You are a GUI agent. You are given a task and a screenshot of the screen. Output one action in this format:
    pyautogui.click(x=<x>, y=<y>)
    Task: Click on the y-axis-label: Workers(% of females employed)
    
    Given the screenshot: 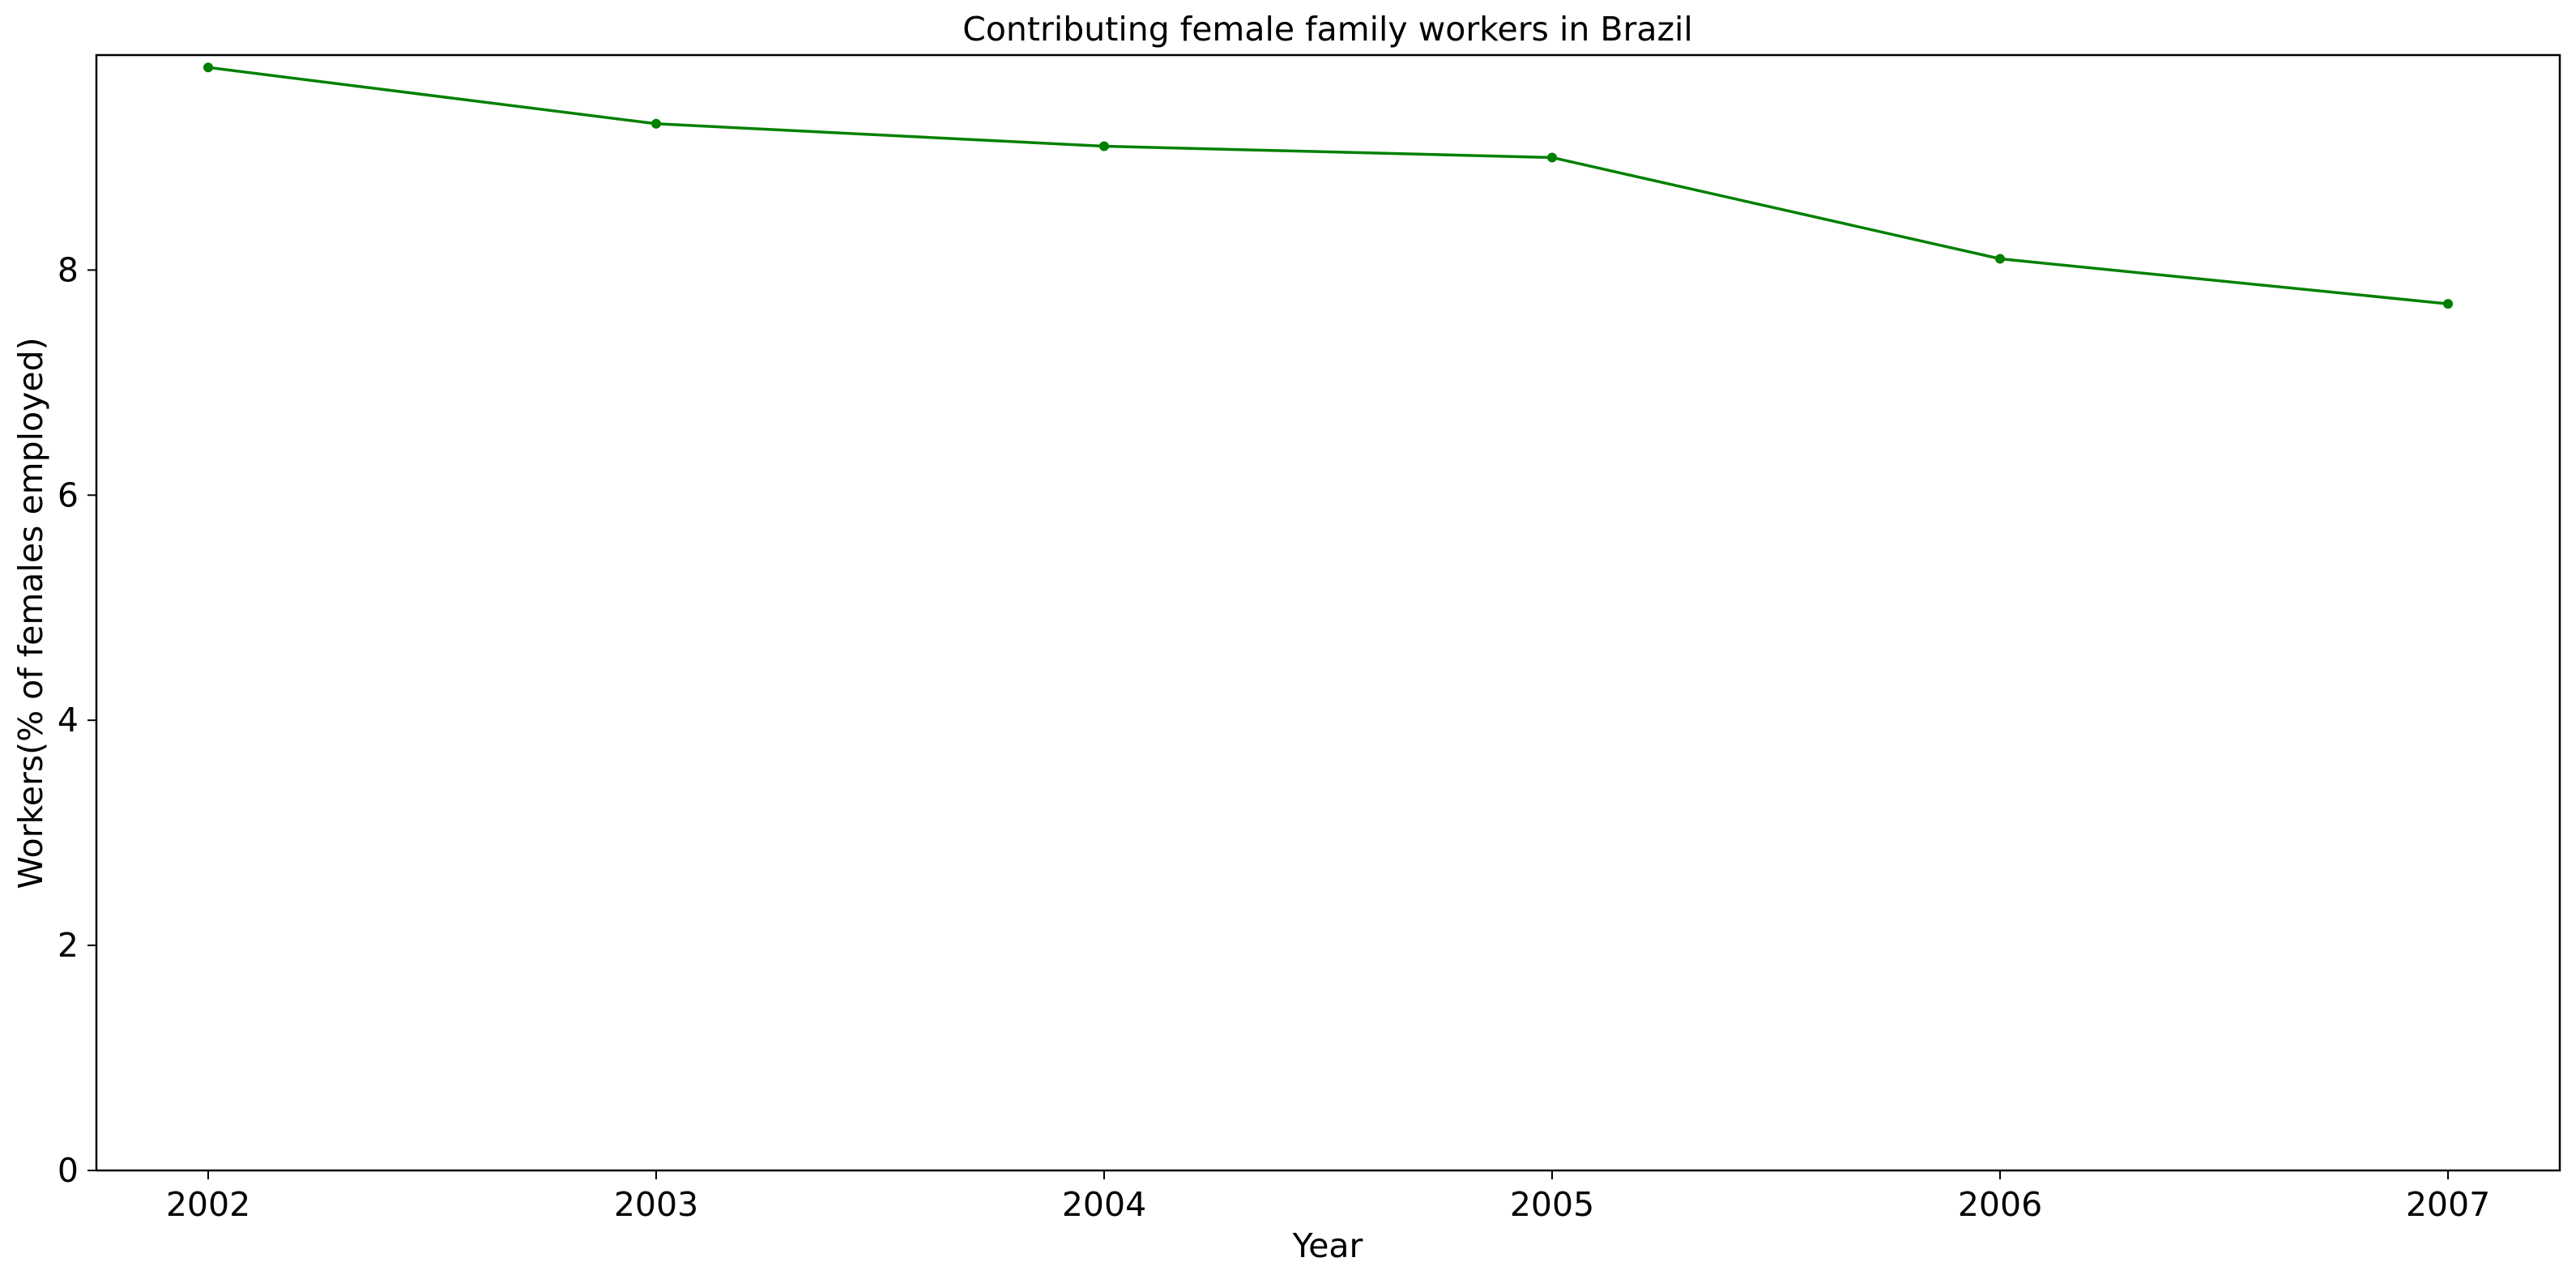 What is the action you would take?
    pyautogui.click(x=31, y=613)
    